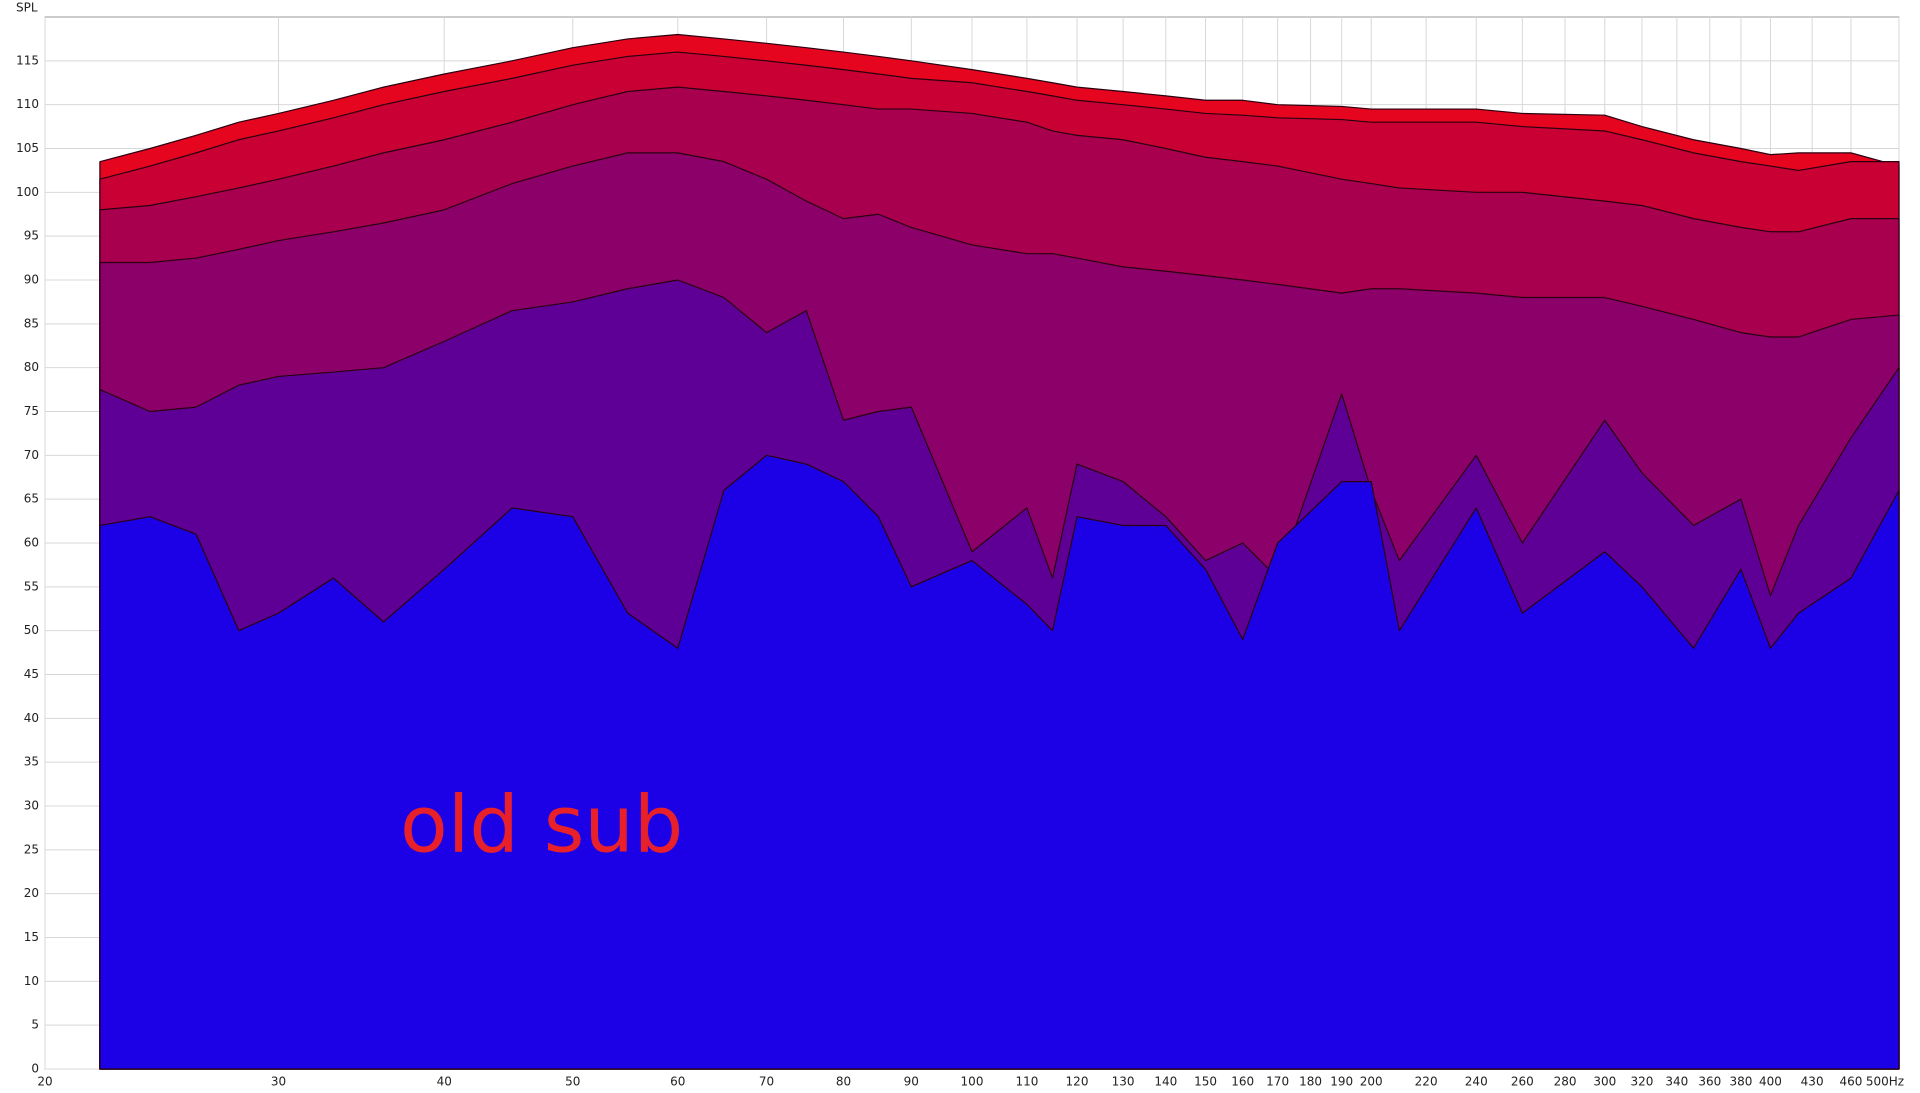 This screenshot has width=1920, height=1093. What do you see at coordinates (541, 825) in the screenshot?
I see `annotation: old sub` at bounding box center [541, 825].